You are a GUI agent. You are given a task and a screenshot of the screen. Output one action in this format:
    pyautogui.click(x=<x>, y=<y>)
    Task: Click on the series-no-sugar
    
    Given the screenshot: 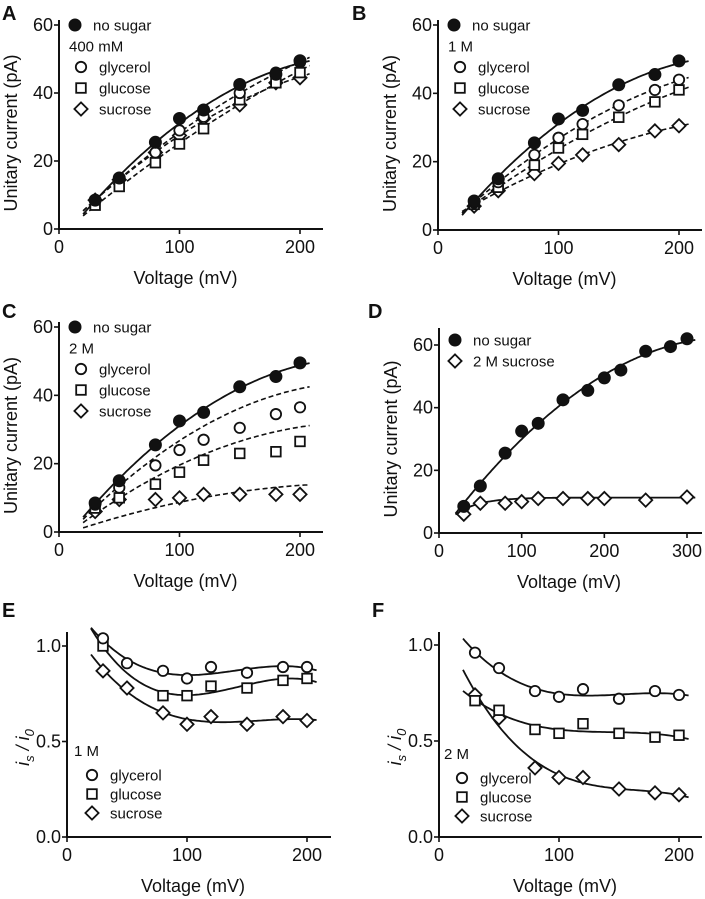 What is the action you would take?
    pyautogui.click(x=197, y=433)
    